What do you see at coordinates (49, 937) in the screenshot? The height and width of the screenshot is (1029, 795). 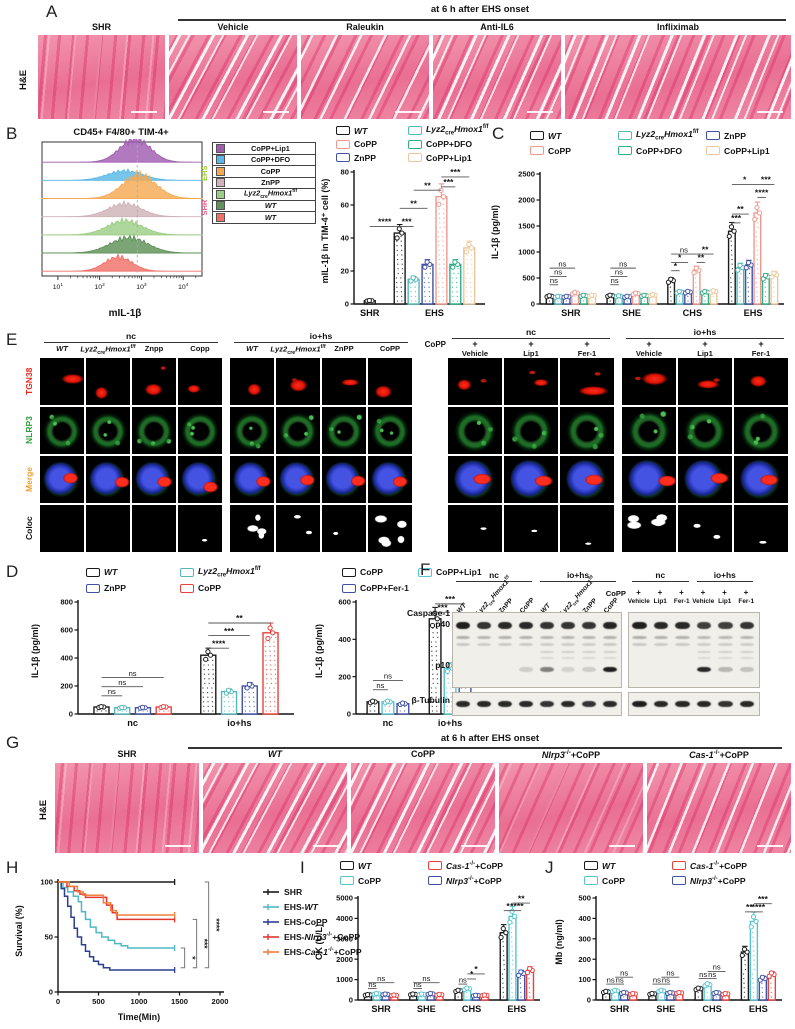 I see `text-el: 50` at bounding box center [49, 937].